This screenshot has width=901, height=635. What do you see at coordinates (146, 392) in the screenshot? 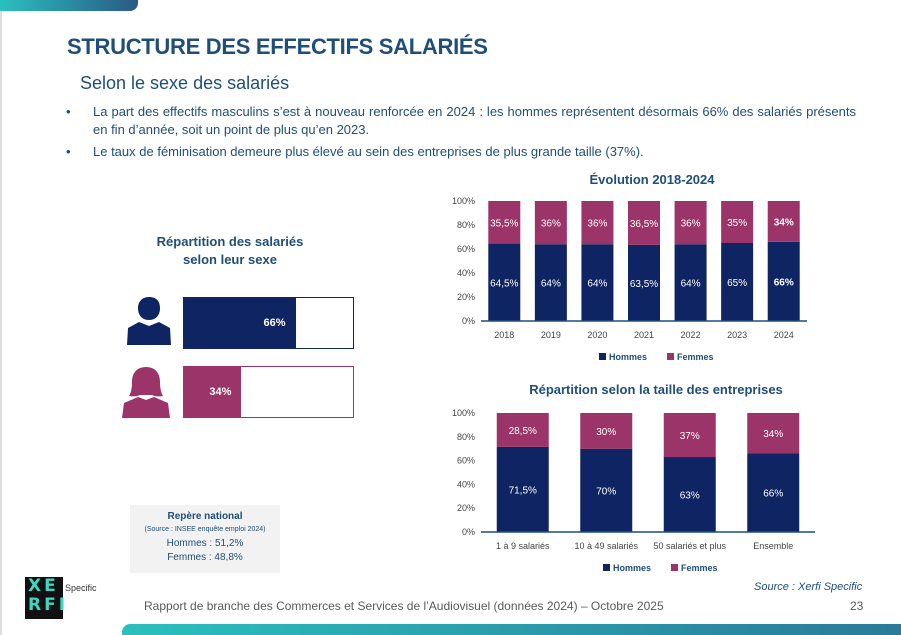
I see `woman-icon` at bounding box center [146, 392].